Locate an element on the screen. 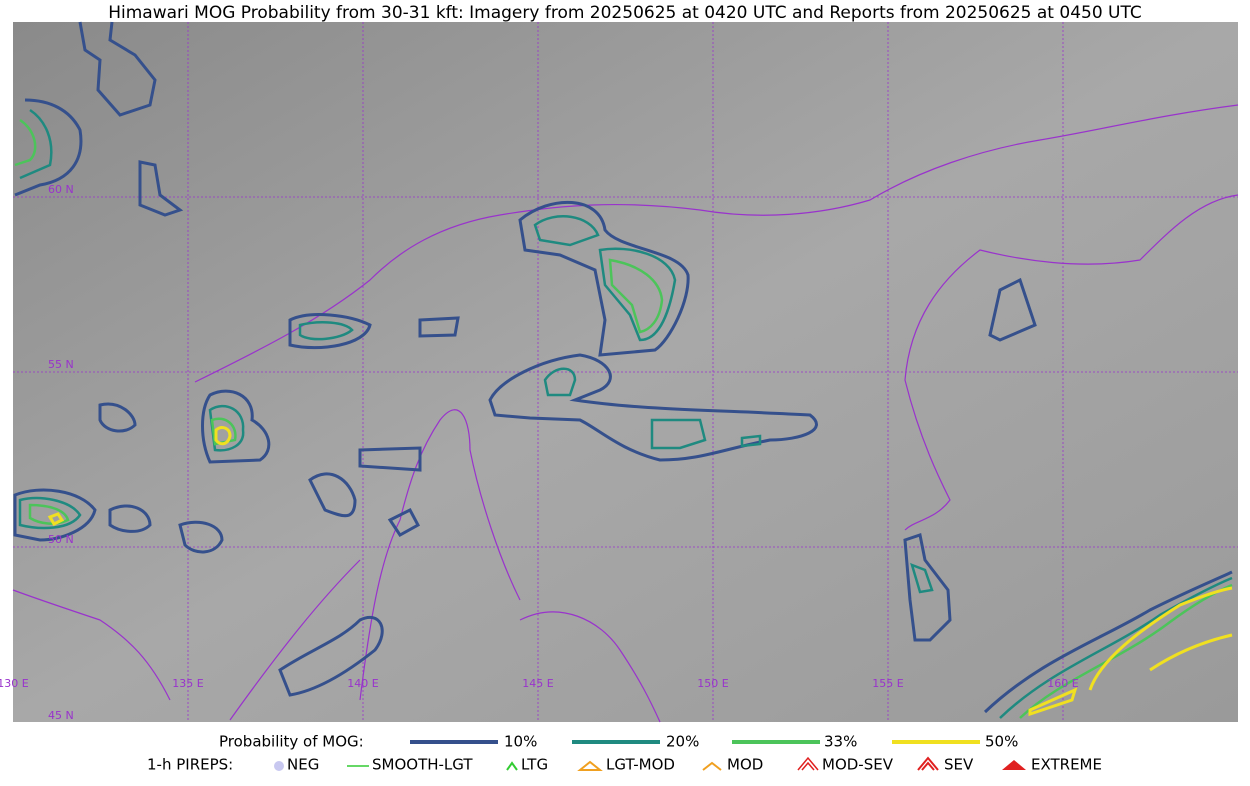 This screenshot has width=1250, height=786. legend-item: 20% is located at coordinates (682, 742).